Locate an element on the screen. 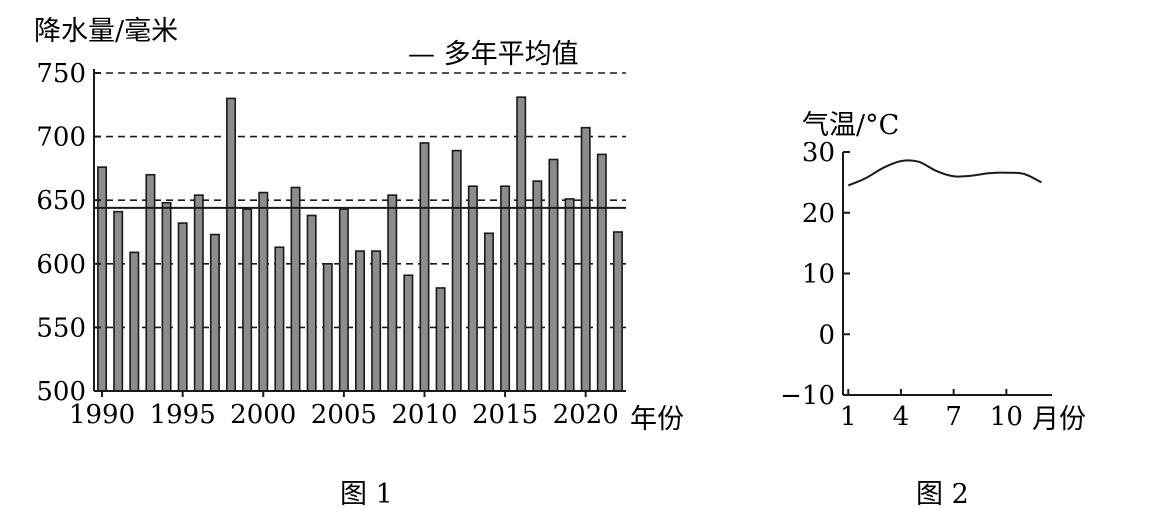 The image size is (1167, 522). fig1-ytick-label-600: 600 is located at coordinates (61, 265).